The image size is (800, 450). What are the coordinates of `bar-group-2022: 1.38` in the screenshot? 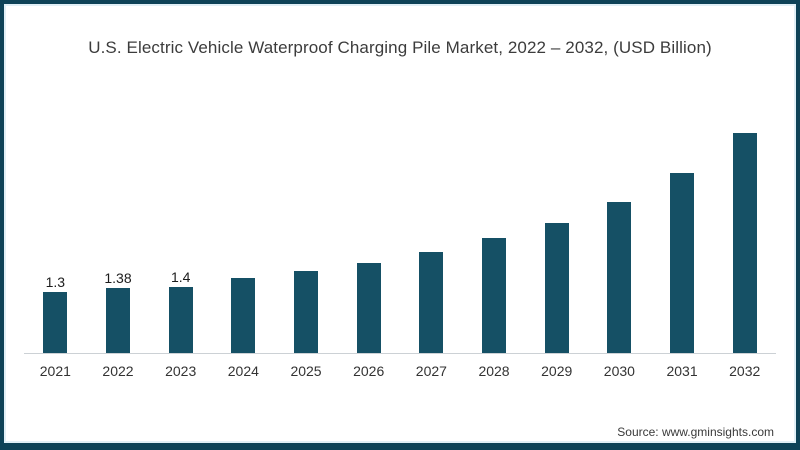 It's located at (118, 312).